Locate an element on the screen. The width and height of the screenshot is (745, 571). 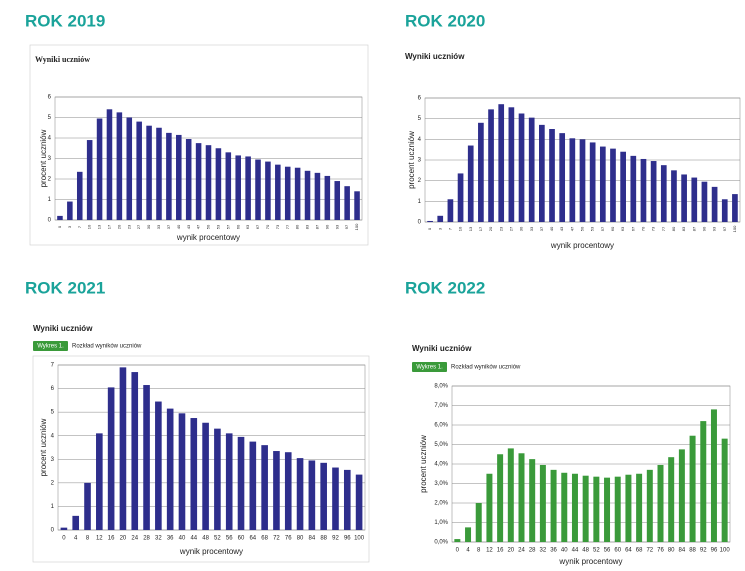
x-tick-label: 24 is located at coordinates (134, 539).